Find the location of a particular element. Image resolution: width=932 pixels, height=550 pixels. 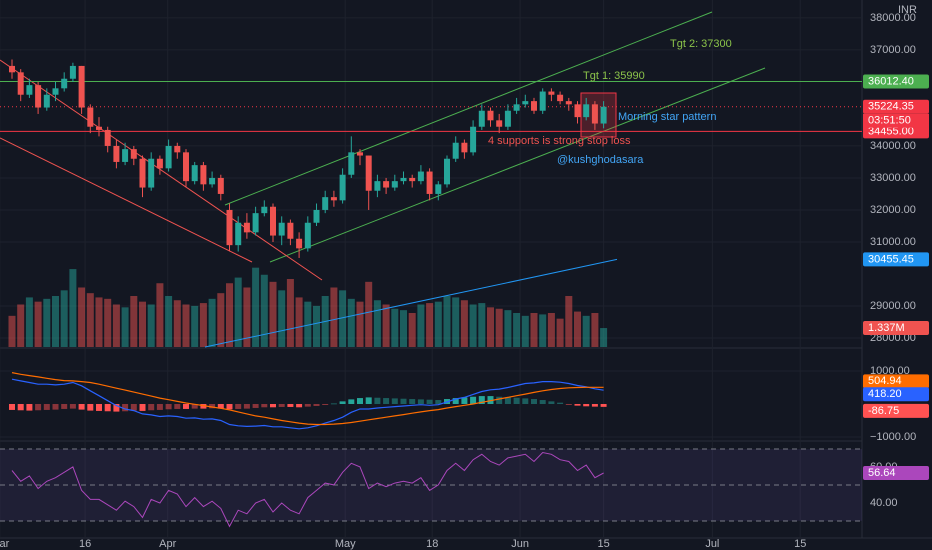

price-axis-bg is located at coordinates (897, 275).